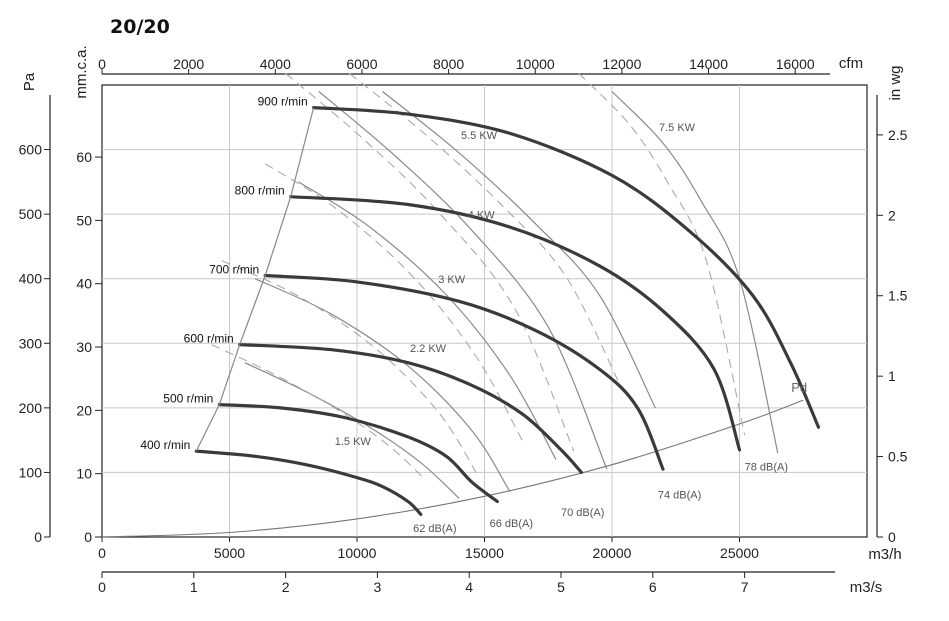 The width and height of the screenshot is (949, 621). What do you see at coordinates (898, 296) in the screenshot?
I see `inwg-tick-label: 1.5` at bounding box center [898, 296].